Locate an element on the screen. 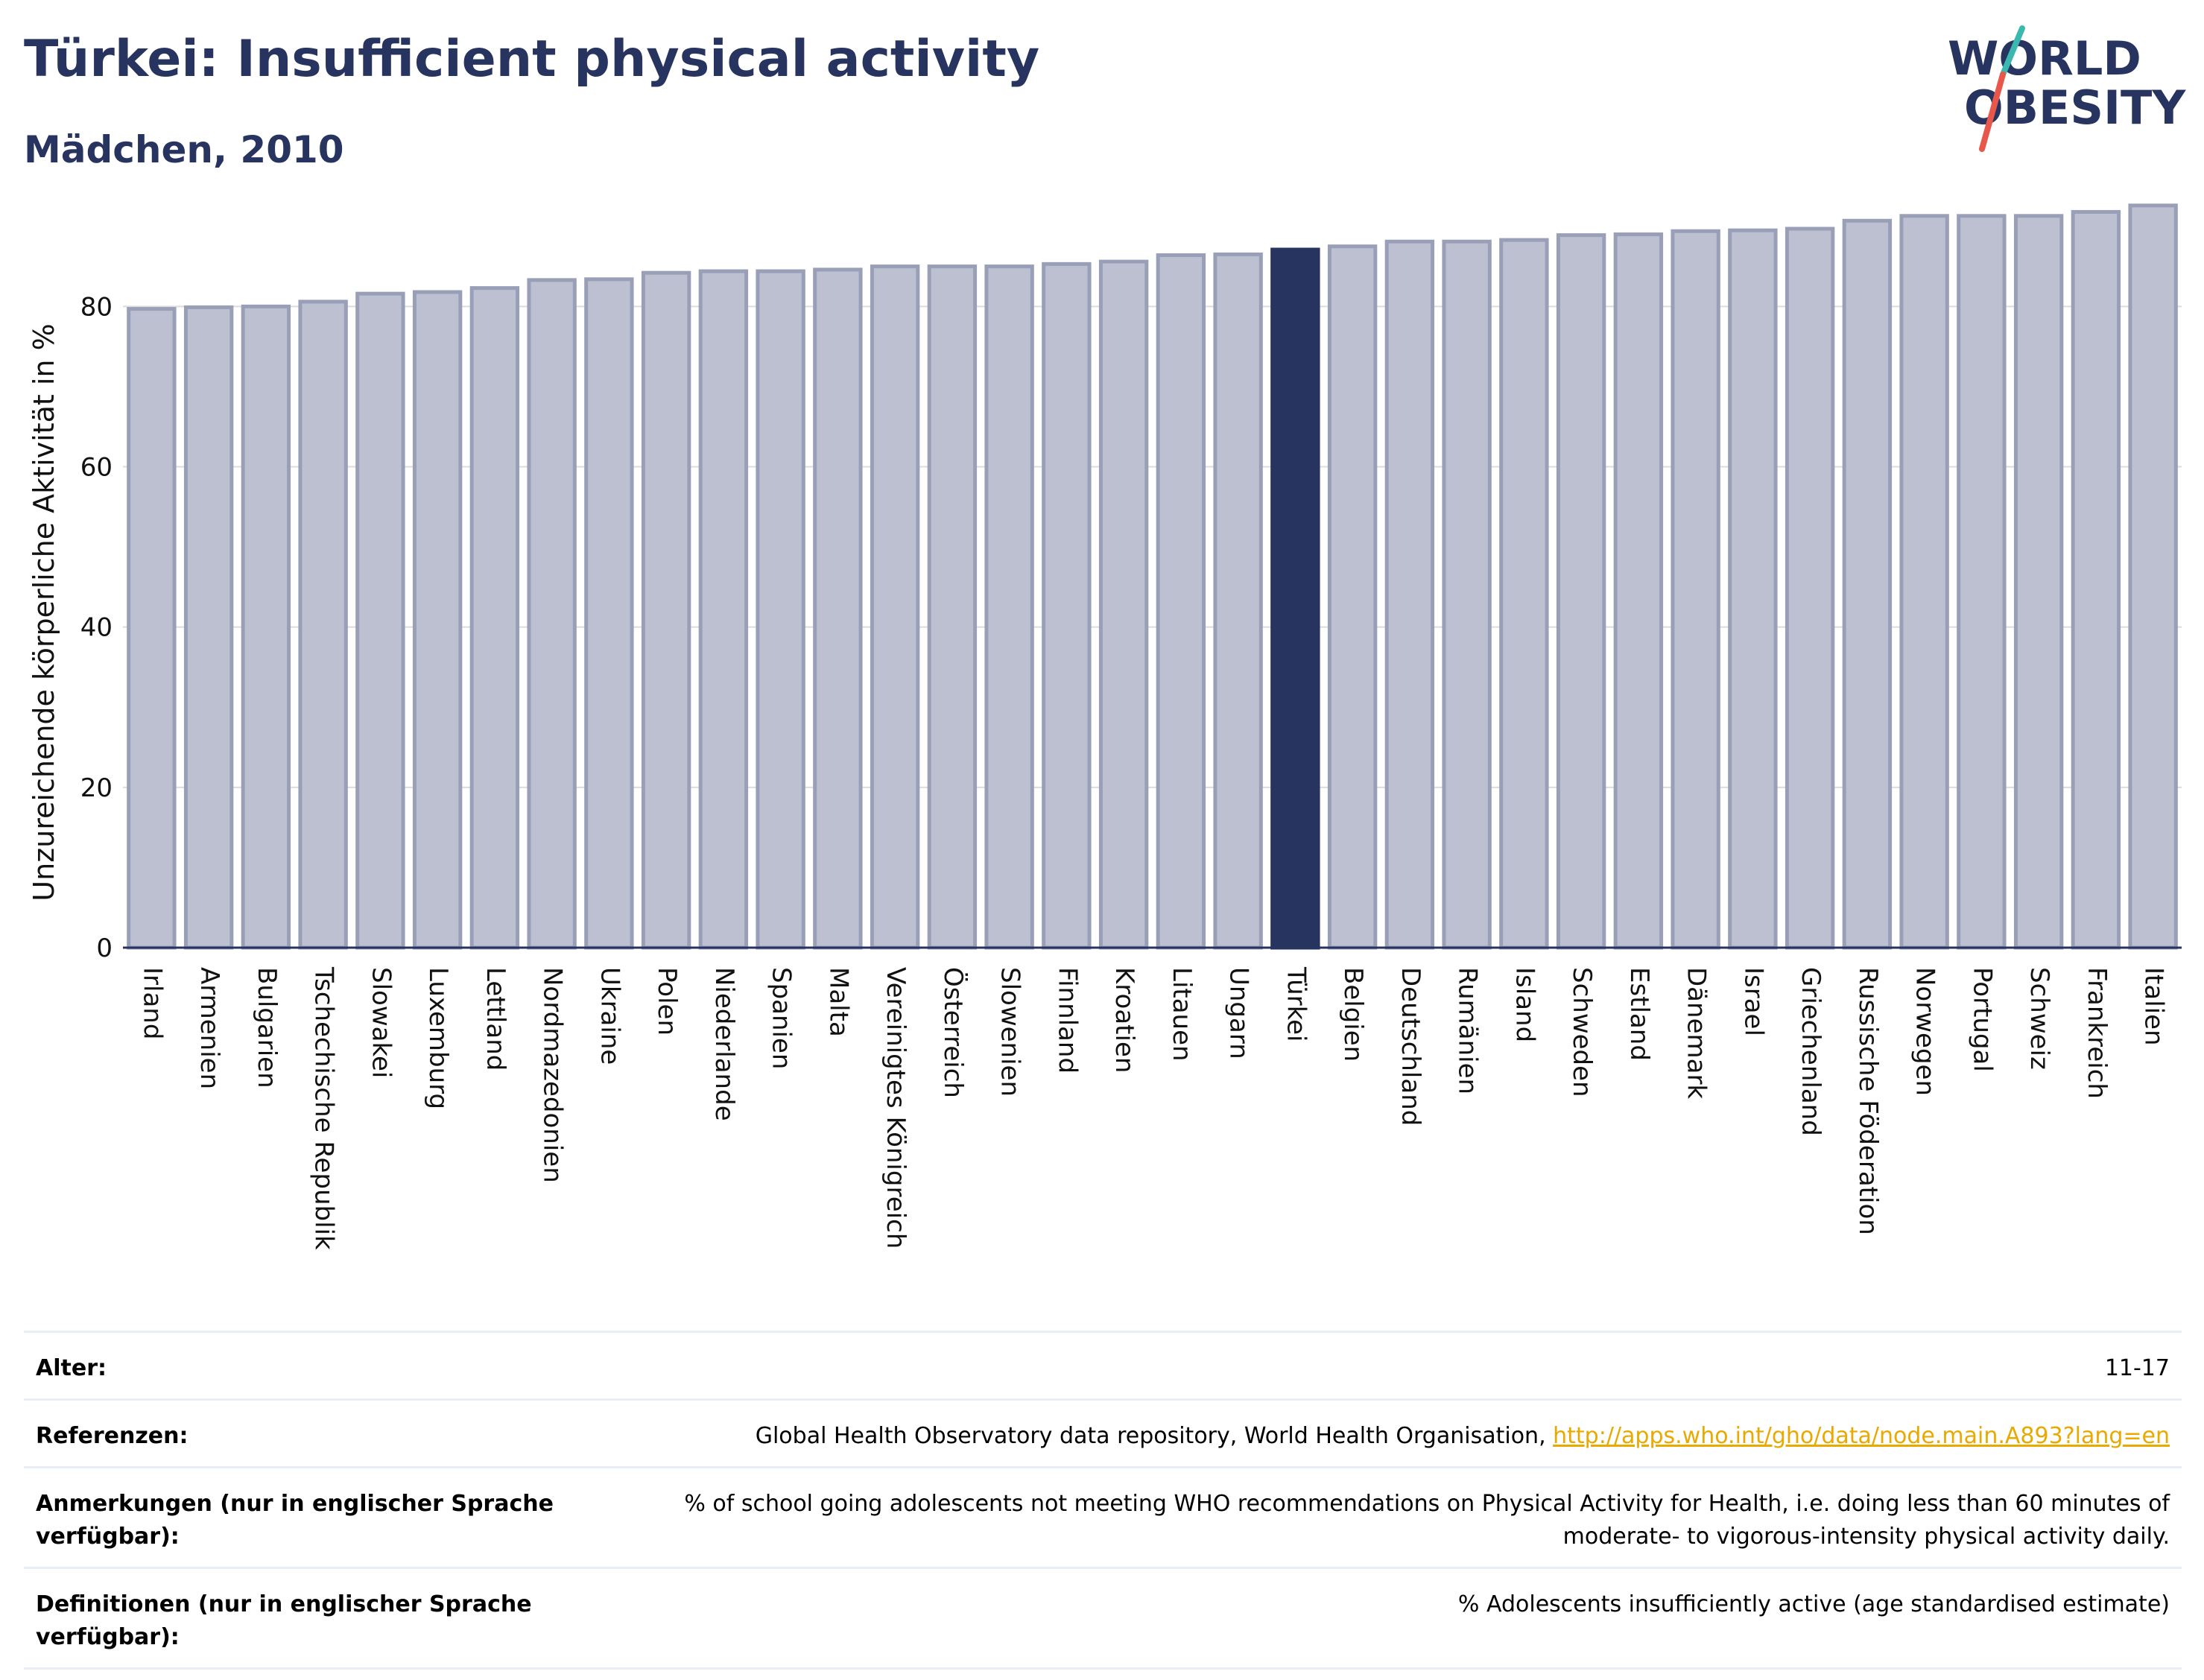  x-tick-label: Polen is located at coordinates (667, 1001).